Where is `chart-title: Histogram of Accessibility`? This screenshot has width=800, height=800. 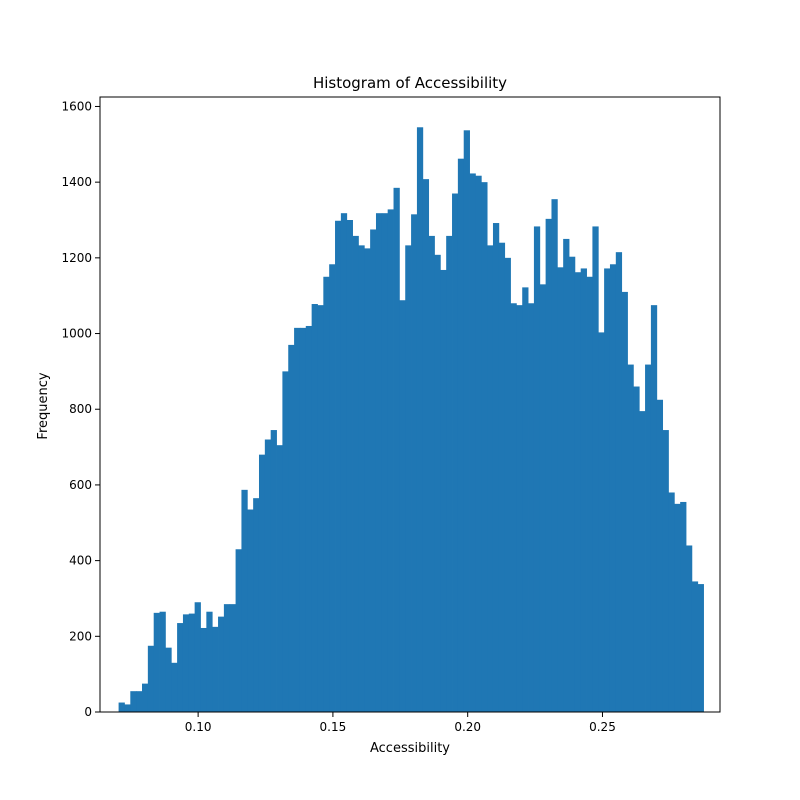
chart-title: Histogram of Accessibility is located at coordinates (410, 83).